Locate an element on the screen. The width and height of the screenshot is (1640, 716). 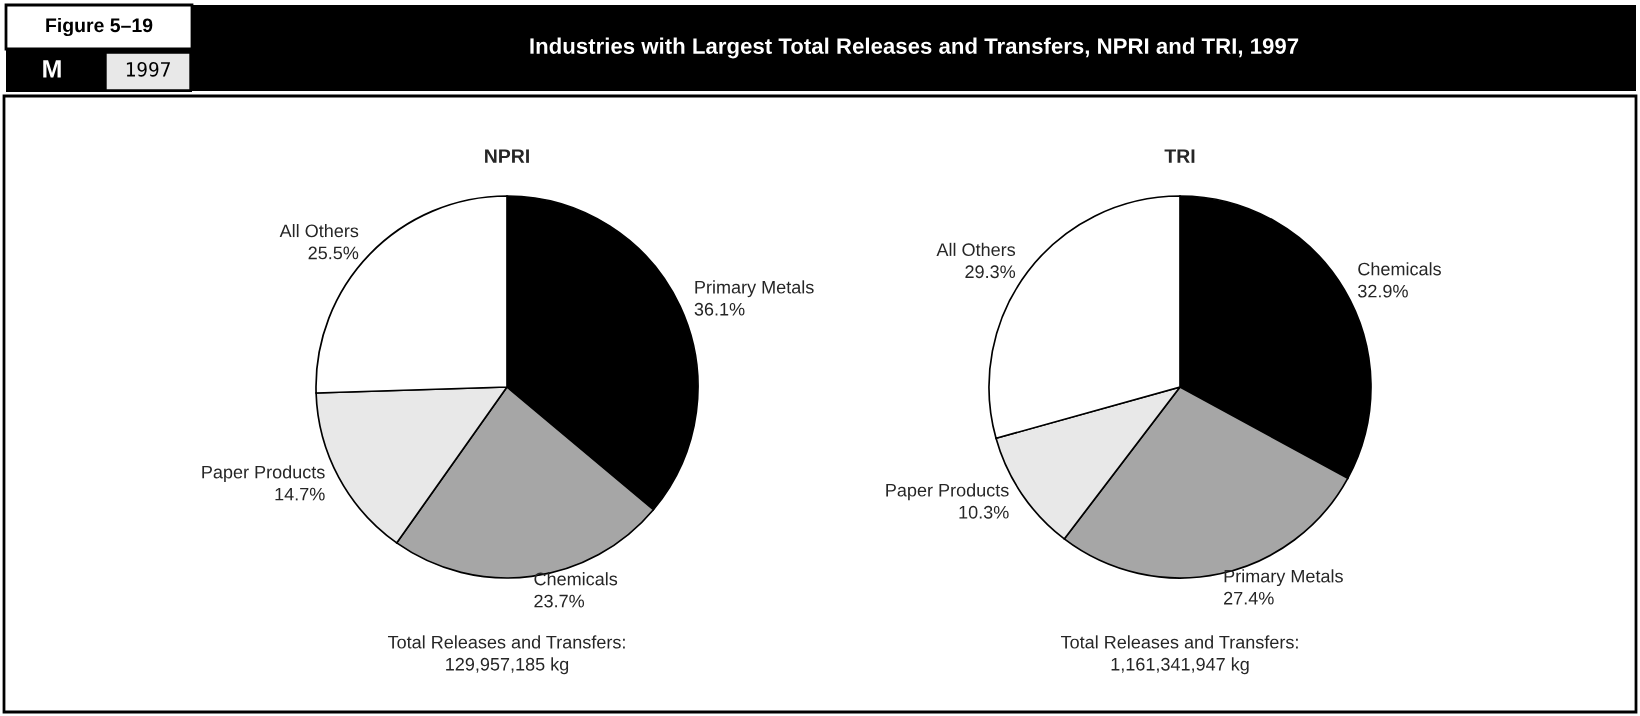
data-label: 25.5% is located at coordinates (333, 253).